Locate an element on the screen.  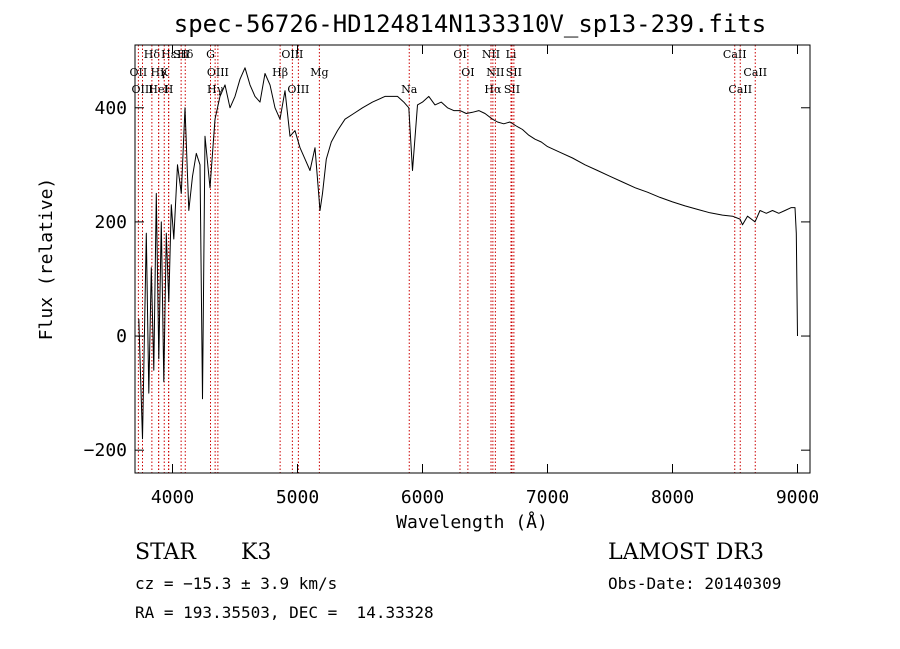
line-marker-label: Li is located at coordinates (511, 54).